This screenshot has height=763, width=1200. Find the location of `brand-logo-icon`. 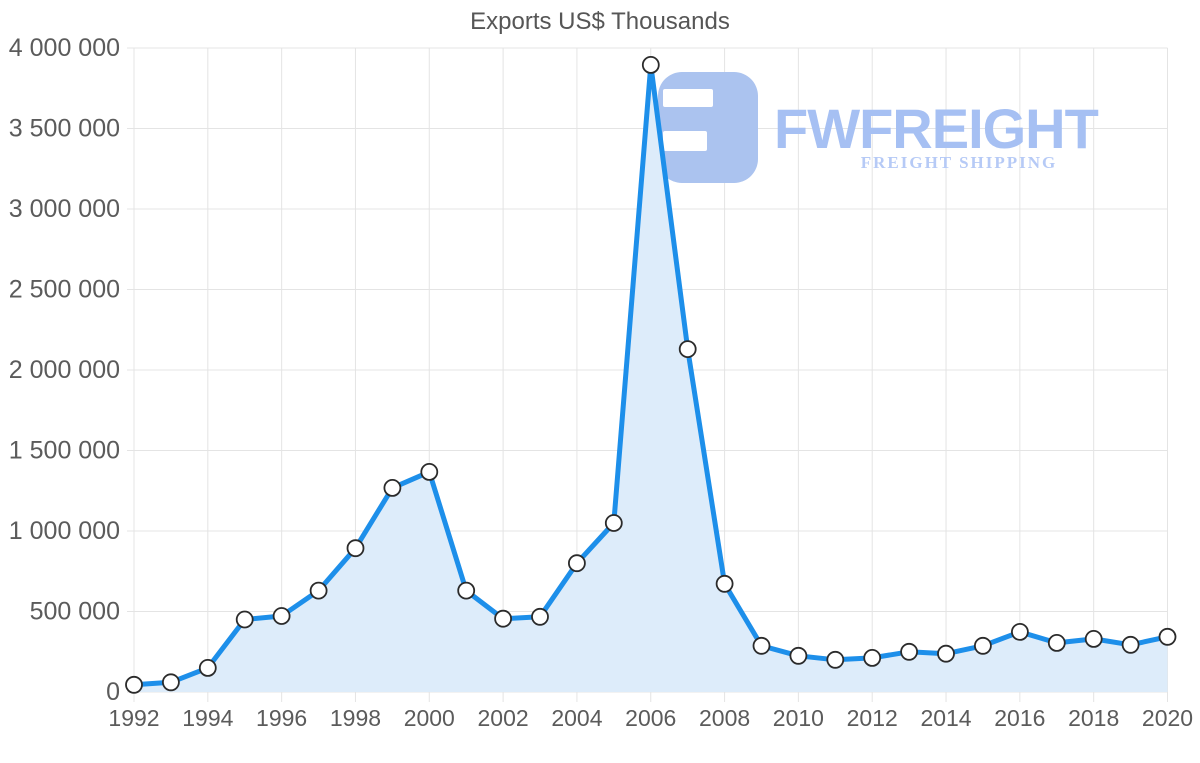

brand-logo-icon is located at coordinates (708, 127).